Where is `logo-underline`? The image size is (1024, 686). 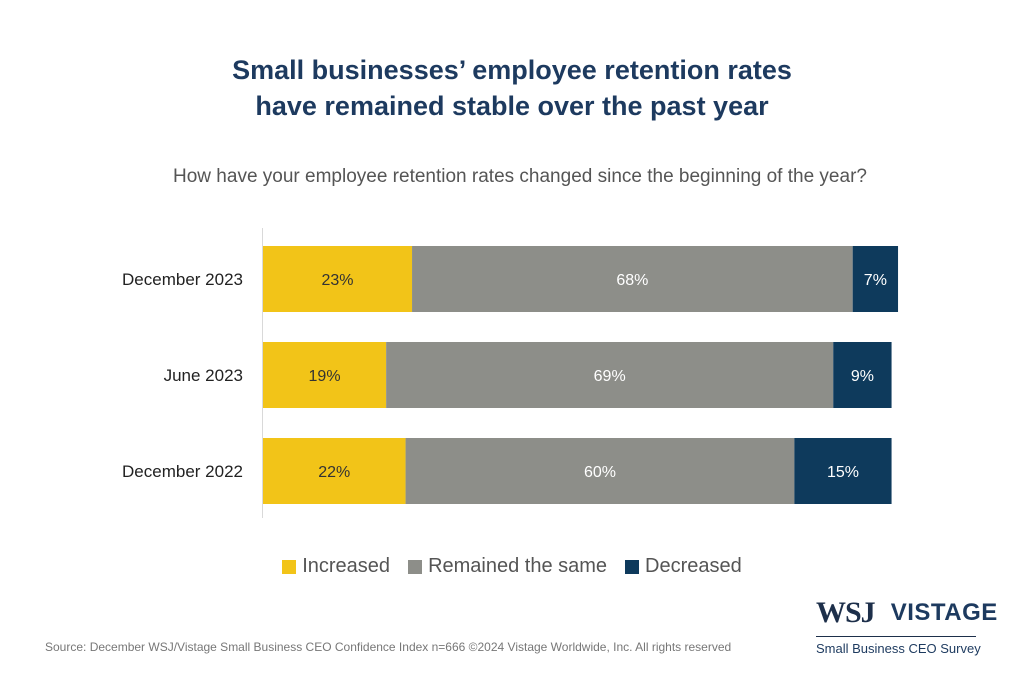
logo-underline is located at coordinates (896, 636).